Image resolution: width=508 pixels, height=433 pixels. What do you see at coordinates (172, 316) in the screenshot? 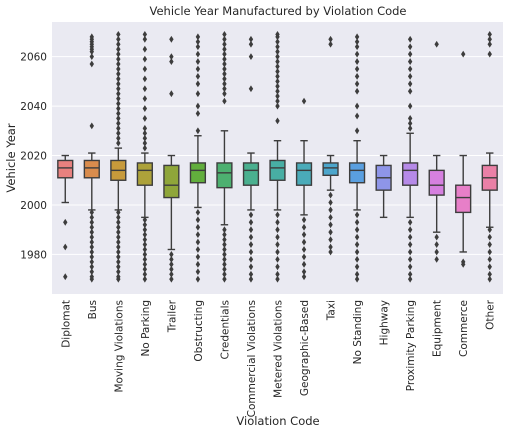
I see `x-tick-label: Trailer` at bounding box center [172, 316].